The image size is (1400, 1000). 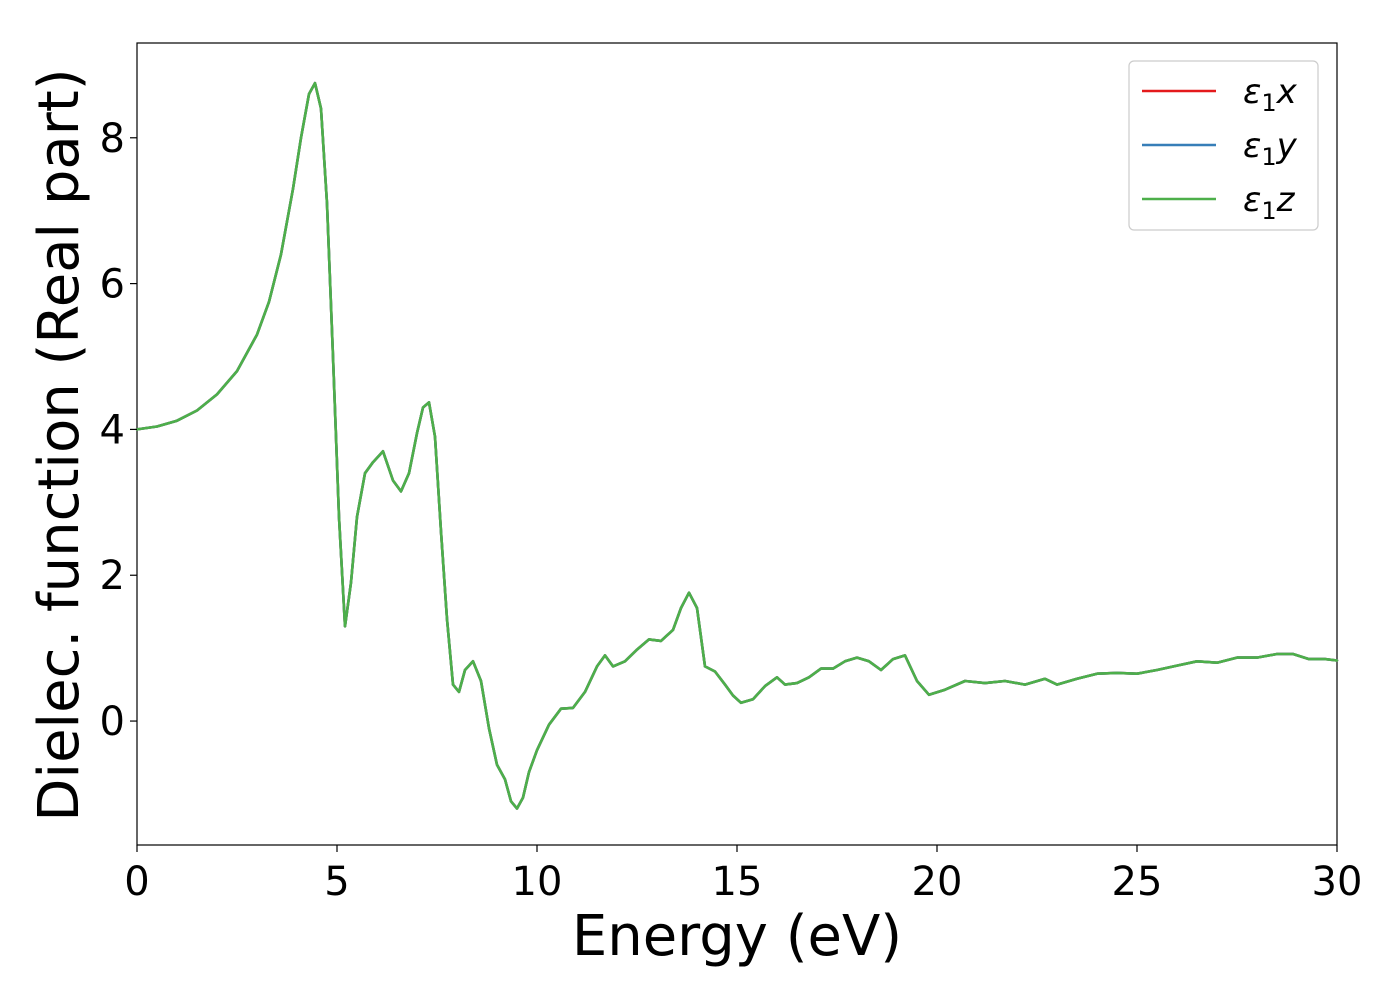 What do you see at coordinates (112, 139) in the screenshot?
I see `y-tick-label: 8` at bounding box center [112, 139].